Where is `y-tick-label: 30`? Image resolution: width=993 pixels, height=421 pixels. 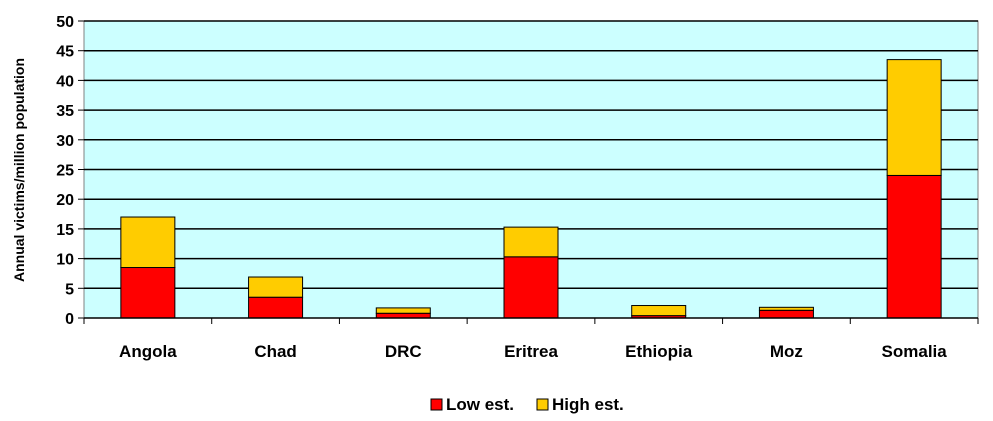 y-tick-label: 30 is located at coordinates (65, 141).